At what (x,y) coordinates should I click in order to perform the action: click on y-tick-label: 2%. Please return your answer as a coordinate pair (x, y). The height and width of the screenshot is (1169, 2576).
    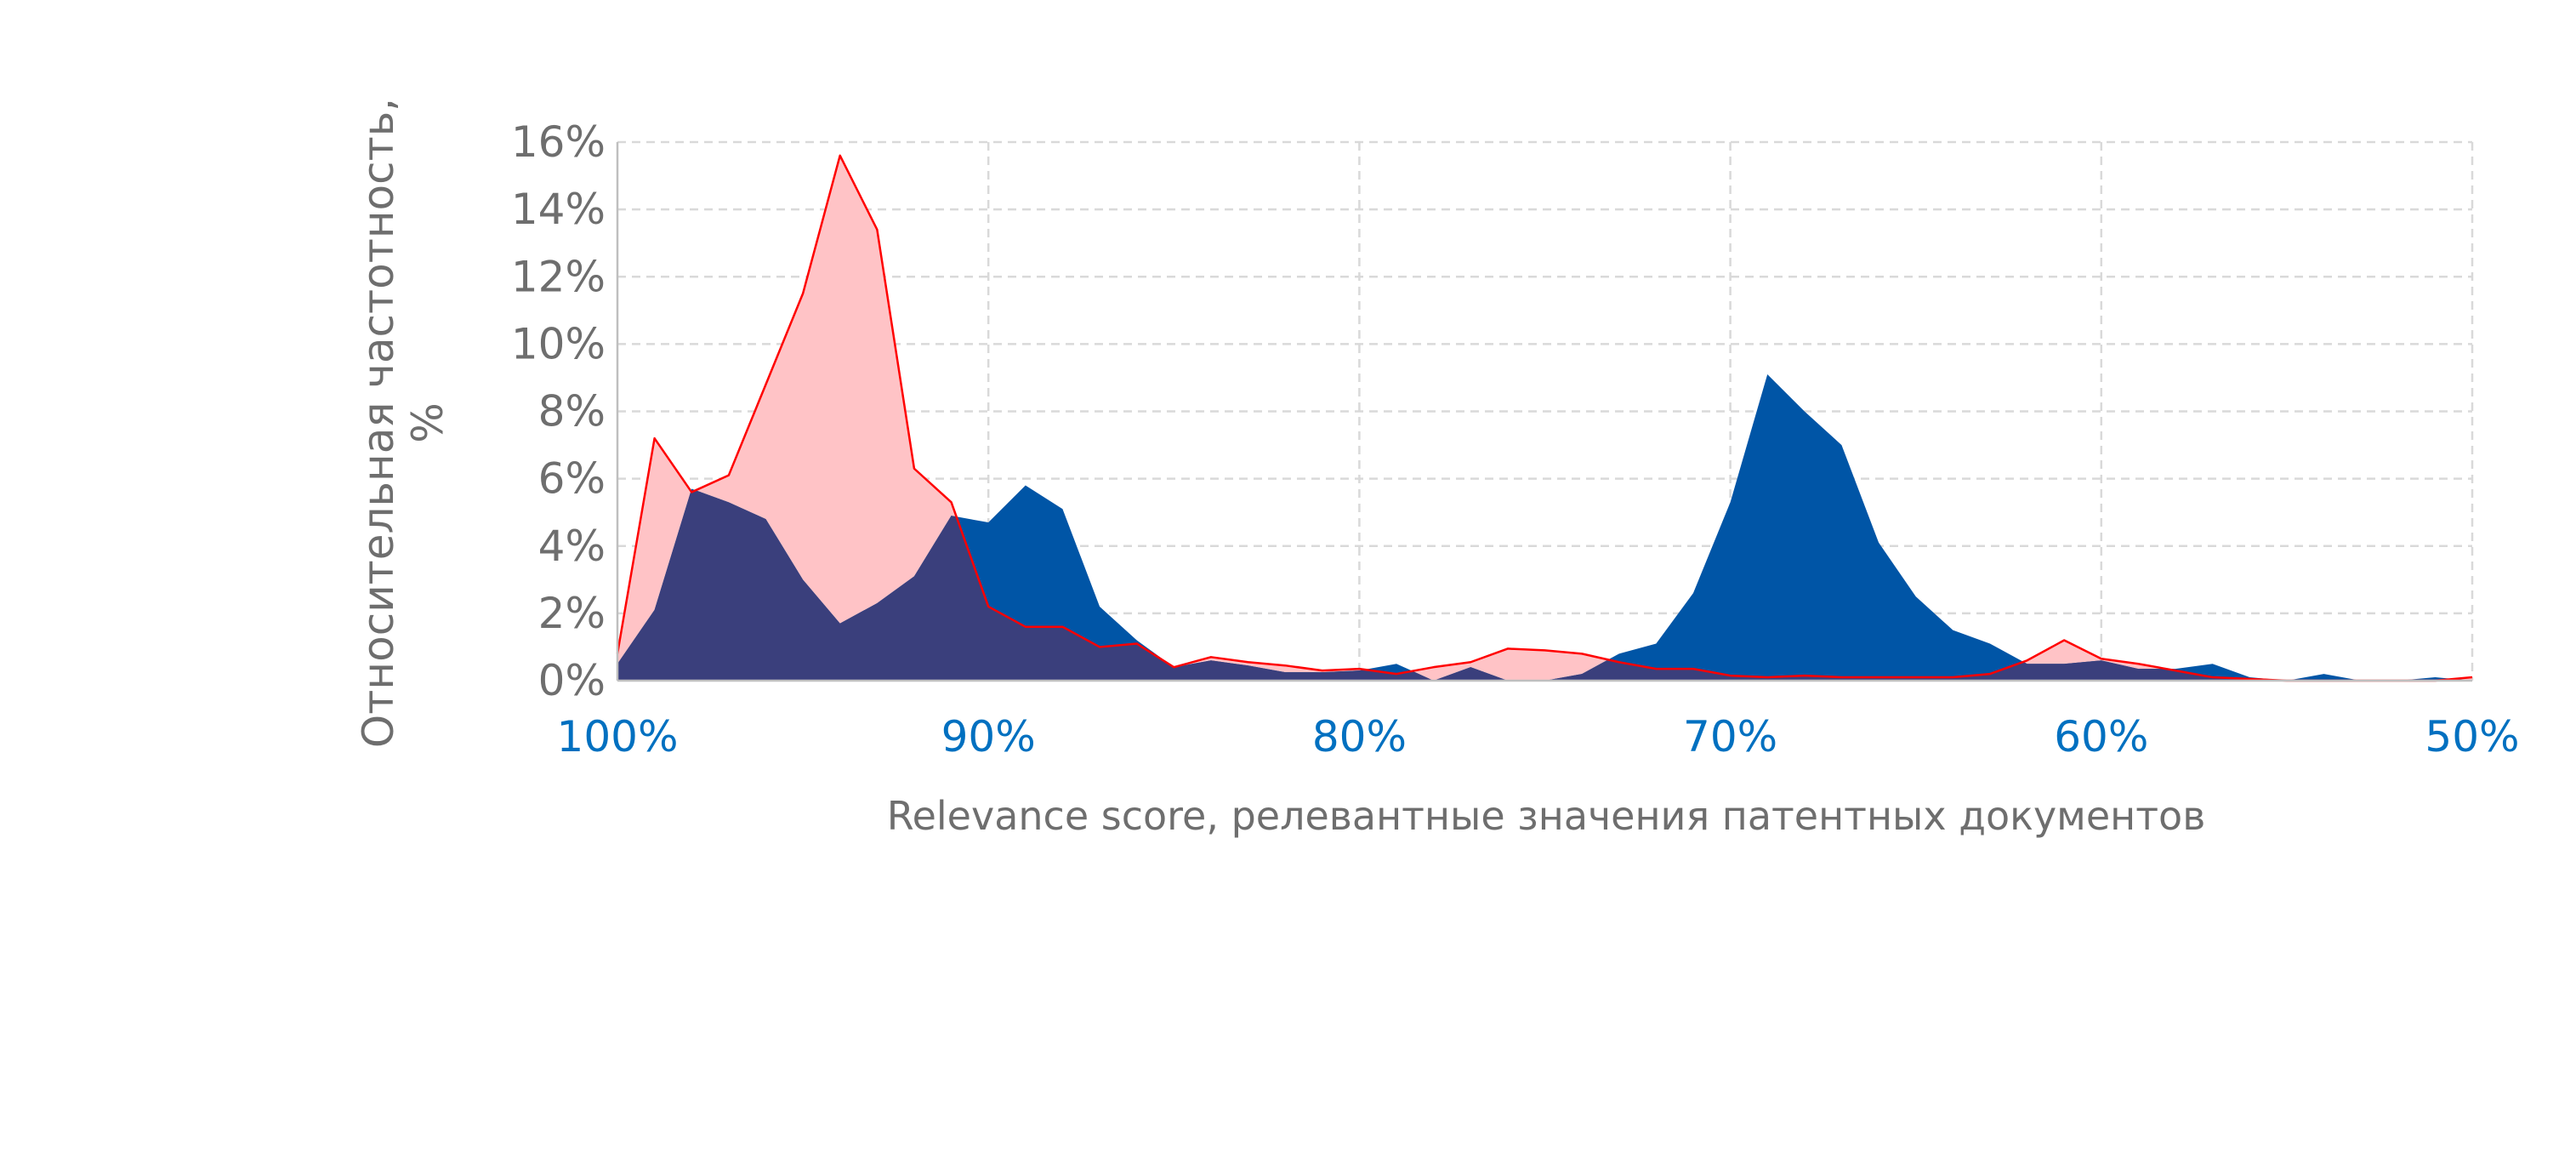
    Looking at the image, I should click on (572, 613).